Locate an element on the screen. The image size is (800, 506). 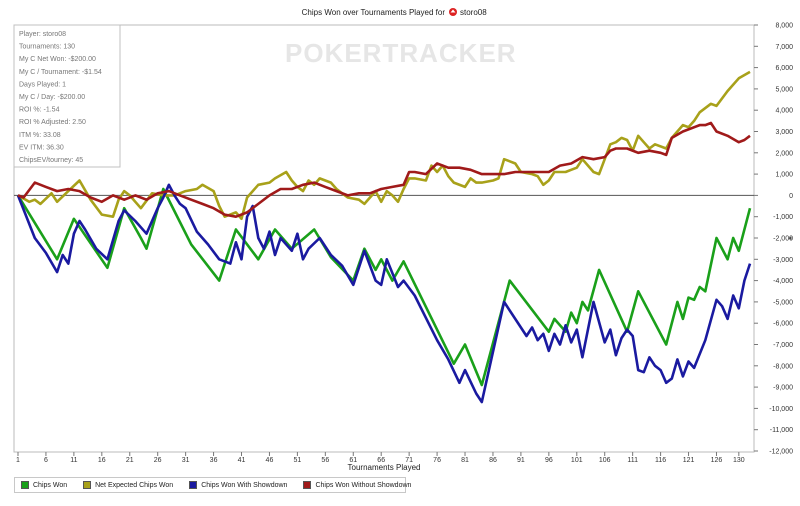
legend-label: Chips Won is located at coordinates (50, 485).